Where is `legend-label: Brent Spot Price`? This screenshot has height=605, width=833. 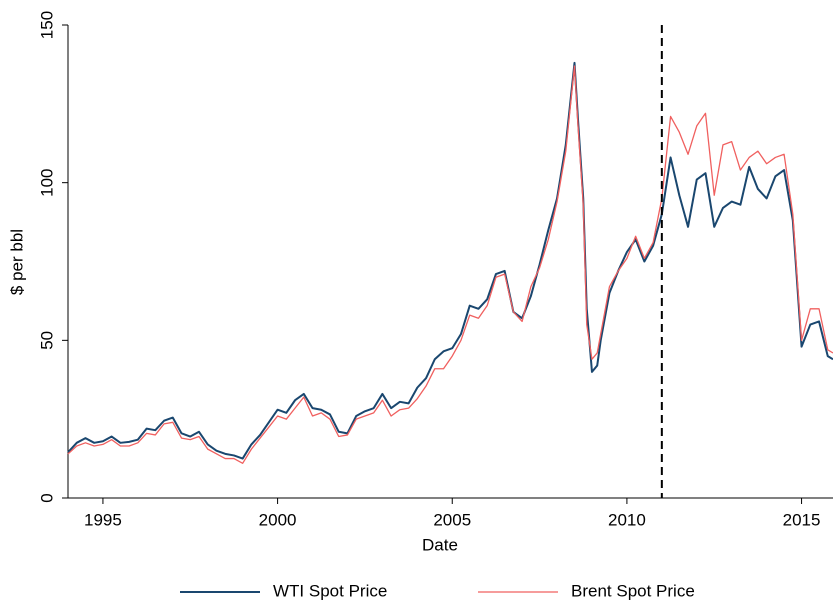
legend-label: Brent Spot Price is located at coordinates (633, 590).